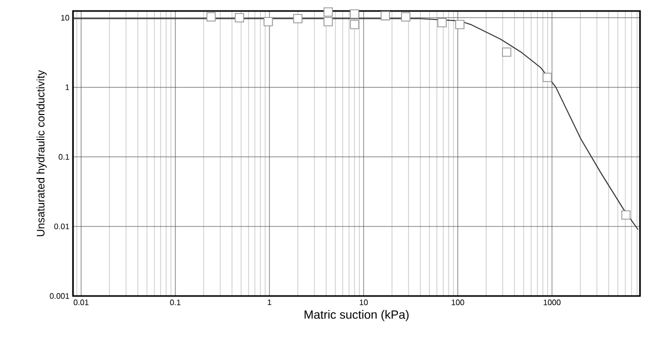 This screenshot has width=645, height=357. Describe the element at coordinates (356, 316) in the screenshot. I see `x-axis-title: Matric suction (kPa)` at that location.